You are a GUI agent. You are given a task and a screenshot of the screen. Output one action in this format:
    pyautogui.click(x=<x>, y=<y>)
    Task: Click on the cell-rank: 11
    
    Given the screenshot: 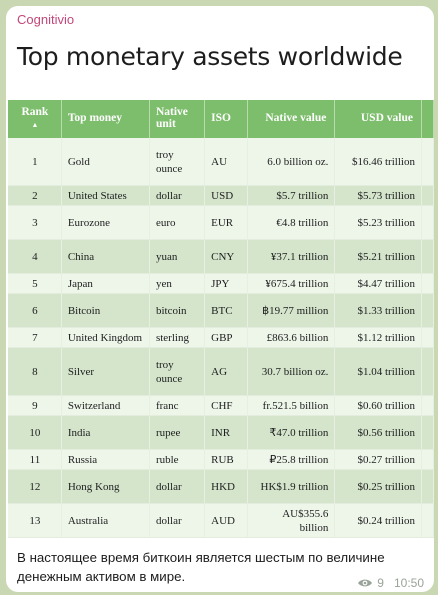 What is the action you would take?
    pyautogui.click(x=35, y=460)
    